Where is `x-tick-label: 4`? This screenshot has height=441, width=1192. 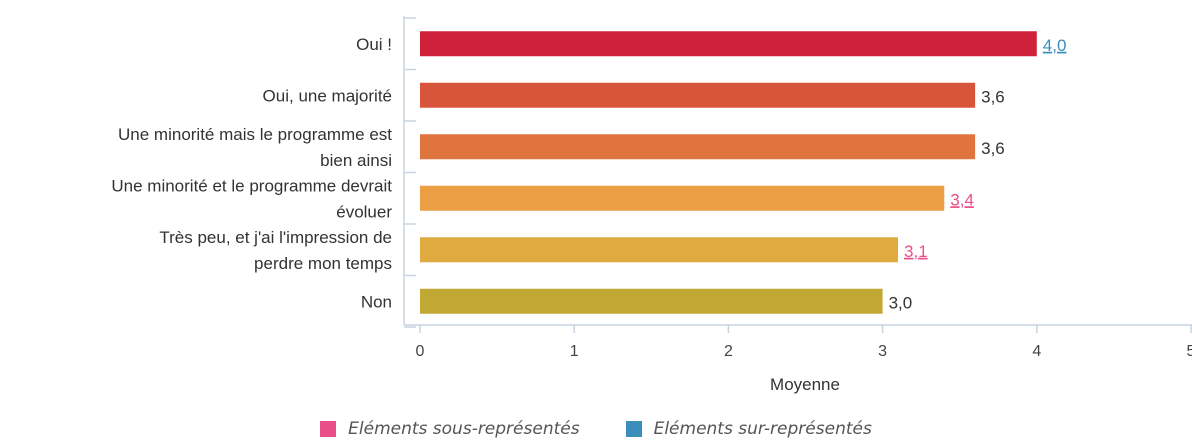 x-tick-label: 4 is located at coordinates (1036, 351).